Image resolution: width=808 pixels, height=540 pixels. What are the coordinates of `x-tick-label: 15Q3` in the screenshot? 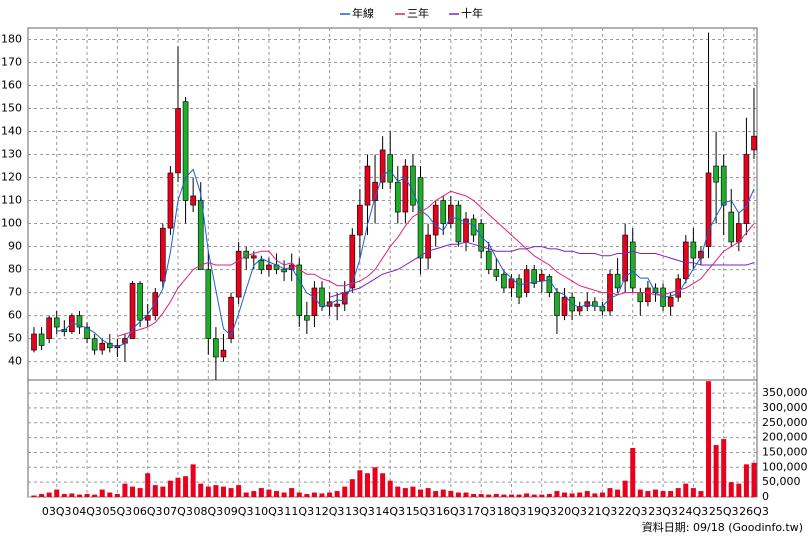 It's located at (421, 511).